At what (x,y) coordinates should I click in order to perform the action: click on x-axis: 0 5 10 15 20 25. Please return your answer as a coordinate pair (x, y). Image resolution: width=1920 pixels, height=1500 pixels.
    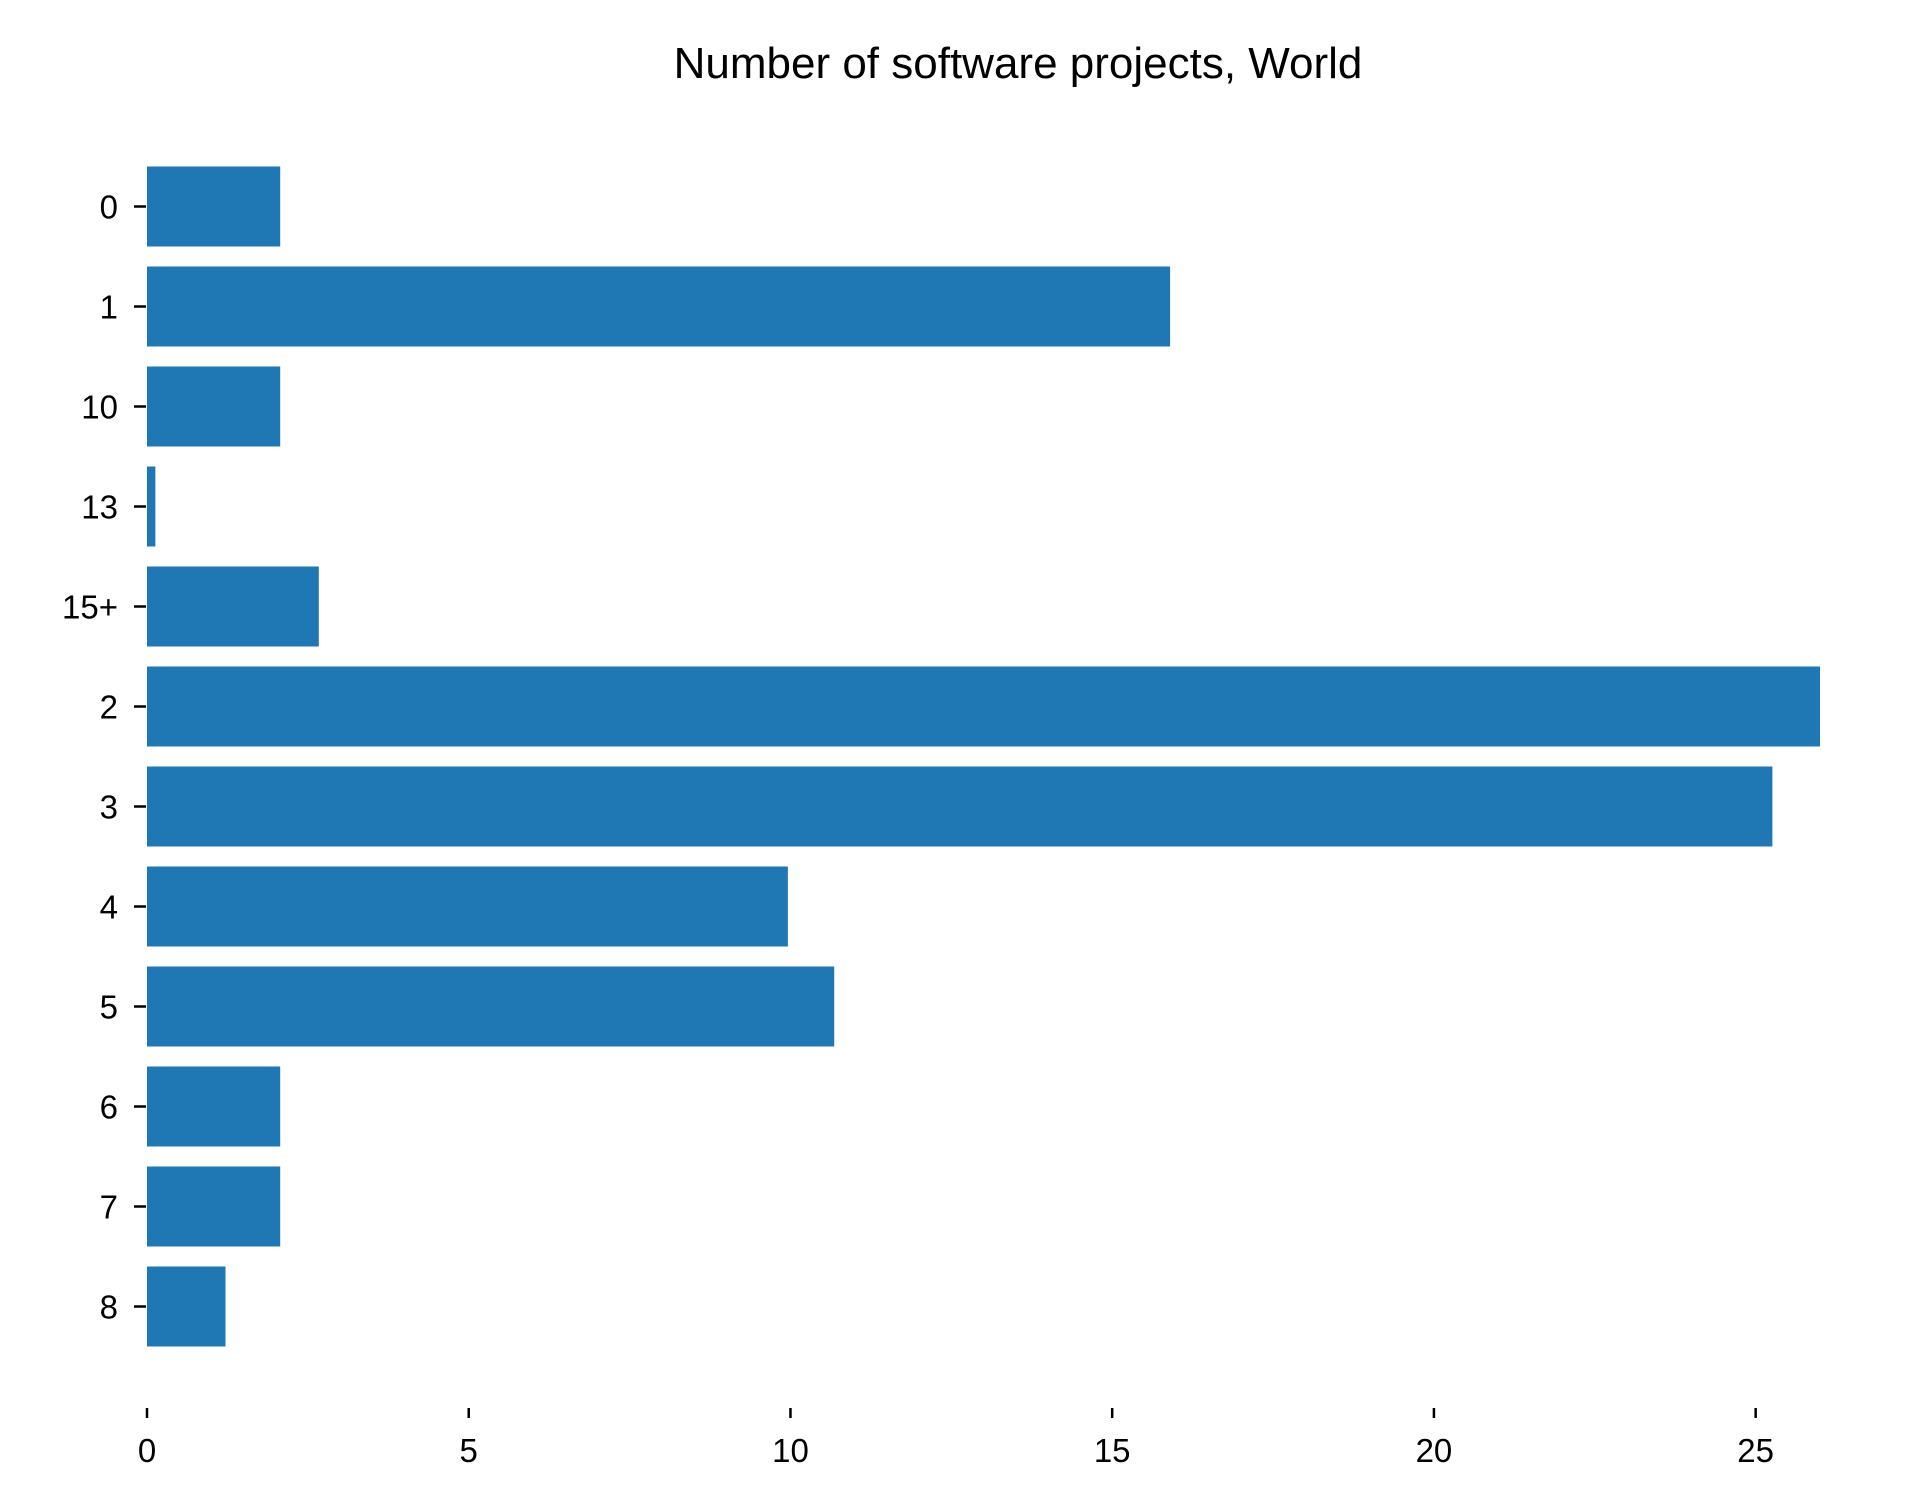
    Looking at the image, I should click on (956, 1438).